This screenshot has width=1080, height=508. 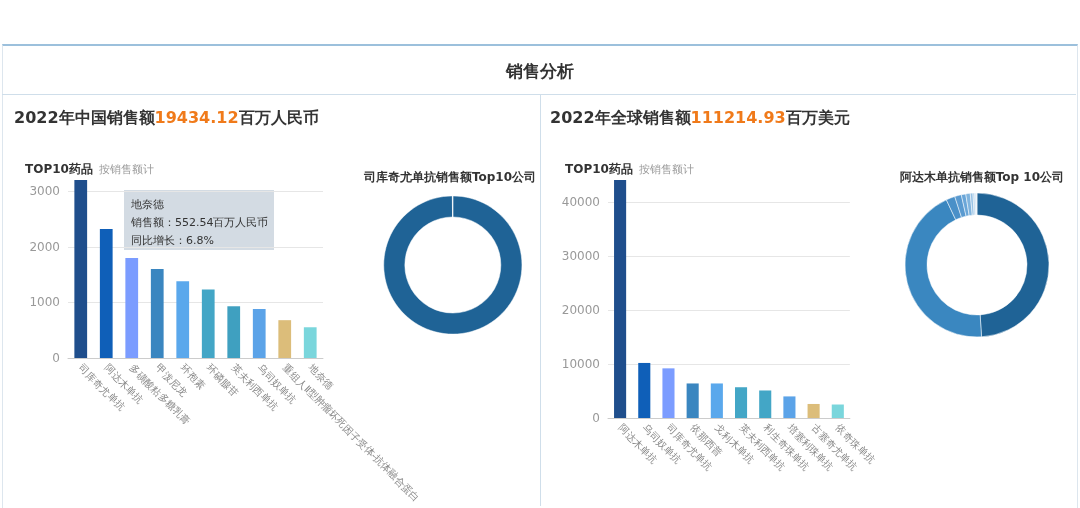 What do you see at coordinates (449, 177) in the screenshot?
I see `chart-title: 司库奇尤单抗销售额Top10公司` at bounding box center [449, 177].